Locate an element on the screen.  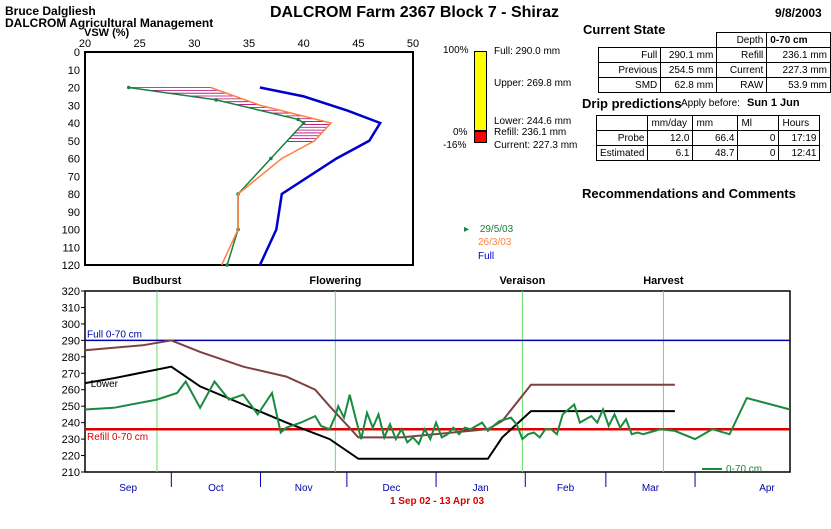
y-tick-label: 30 is located at coordinates (74, 106).